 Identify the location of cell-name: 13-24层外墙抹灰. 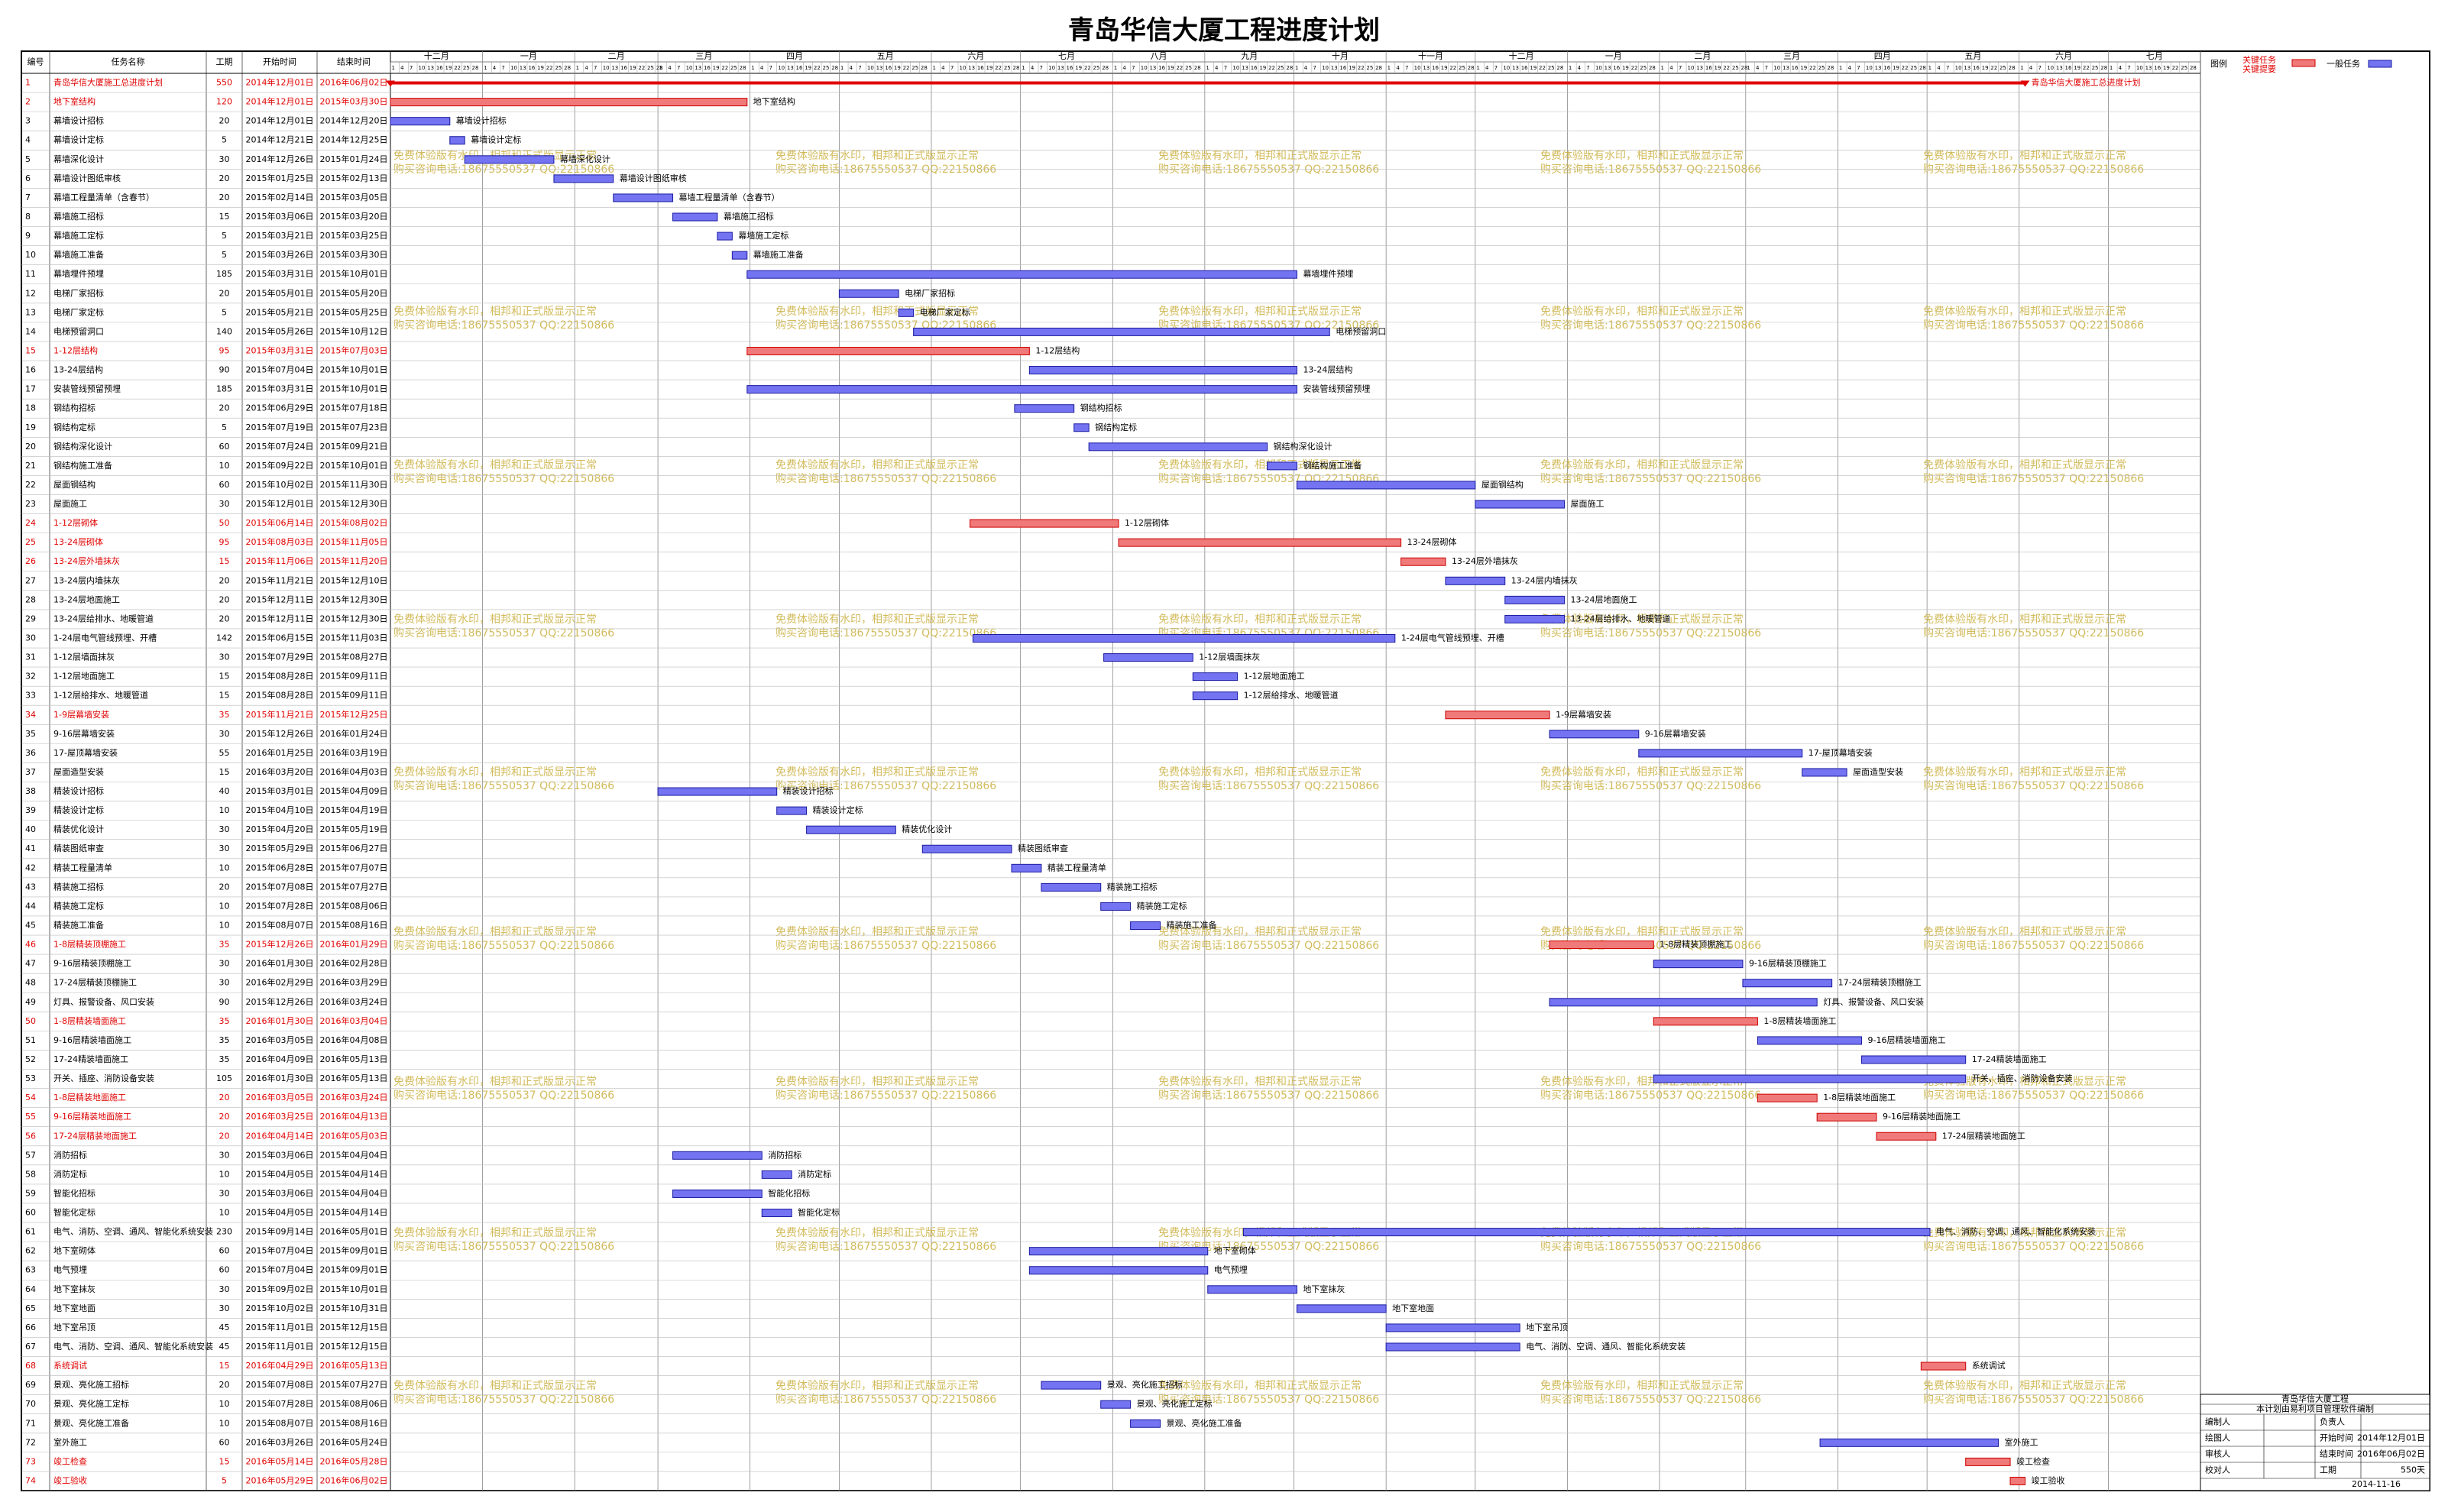
(86, 560).